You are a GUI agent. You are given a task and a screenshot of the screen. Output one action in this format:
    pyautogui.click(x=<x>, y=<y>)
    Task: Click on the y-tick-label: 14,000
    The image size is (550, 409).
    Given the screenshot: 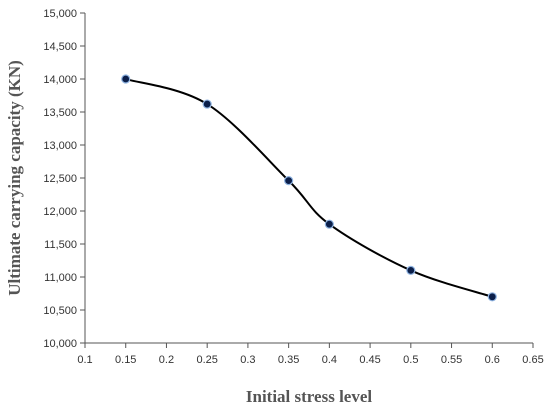 What is the action you would take?
    pyautogui.click(x=60, y=80)
    